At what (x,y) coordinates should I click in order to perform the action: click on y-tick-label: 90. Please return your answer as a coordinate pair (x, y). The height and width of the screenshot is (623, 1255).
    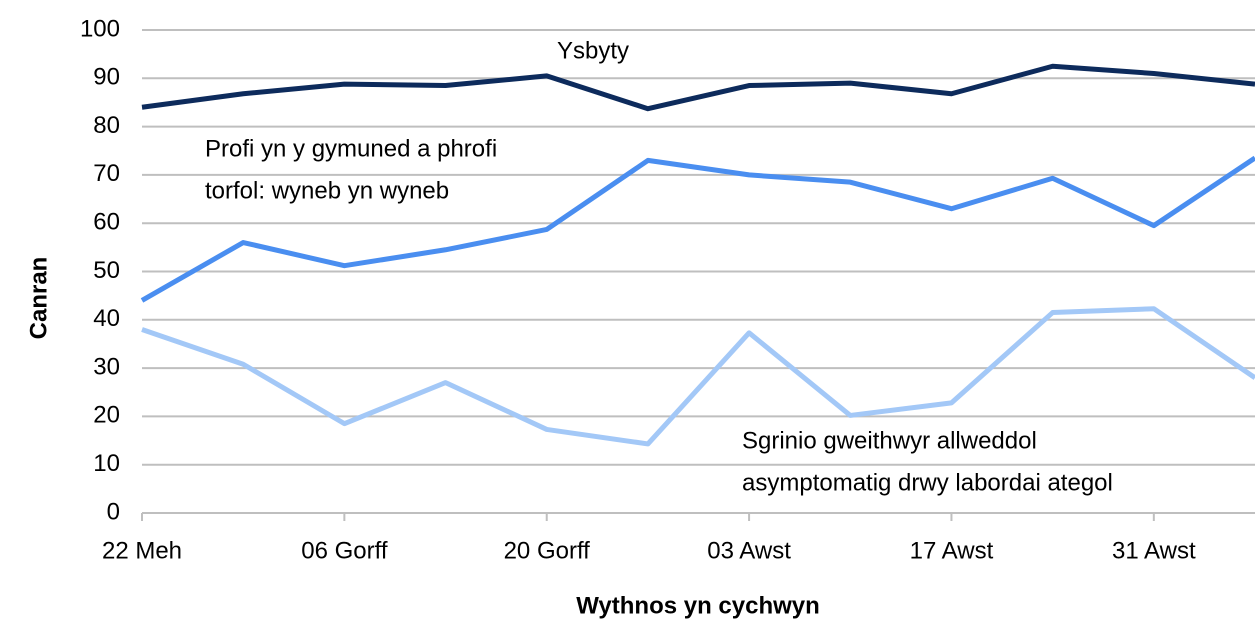
    Looking at the image, I should click on (106, 77).